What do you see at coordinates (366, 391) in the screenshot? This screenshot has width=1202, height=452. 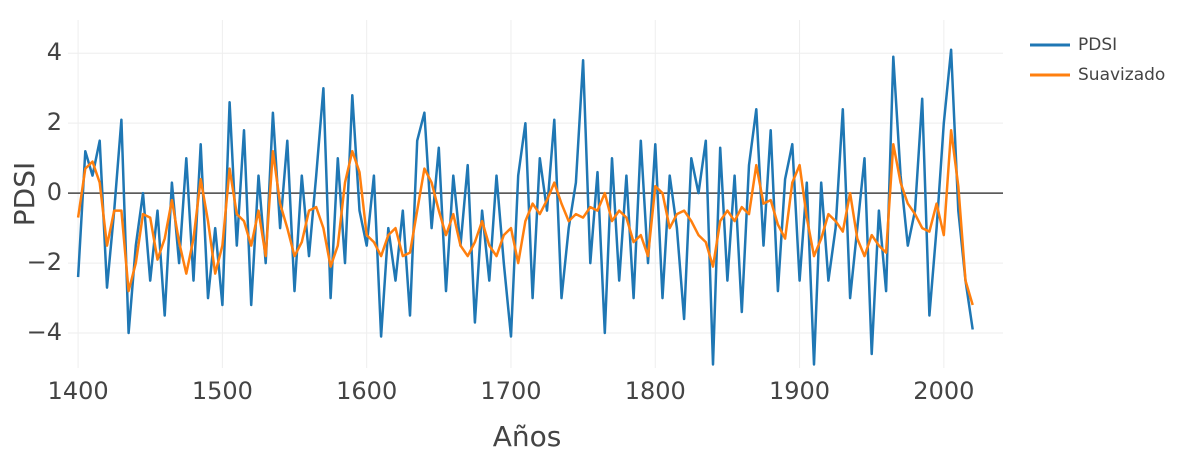 I see `x-tick-label: 1600` at bounding box center [366, 391].